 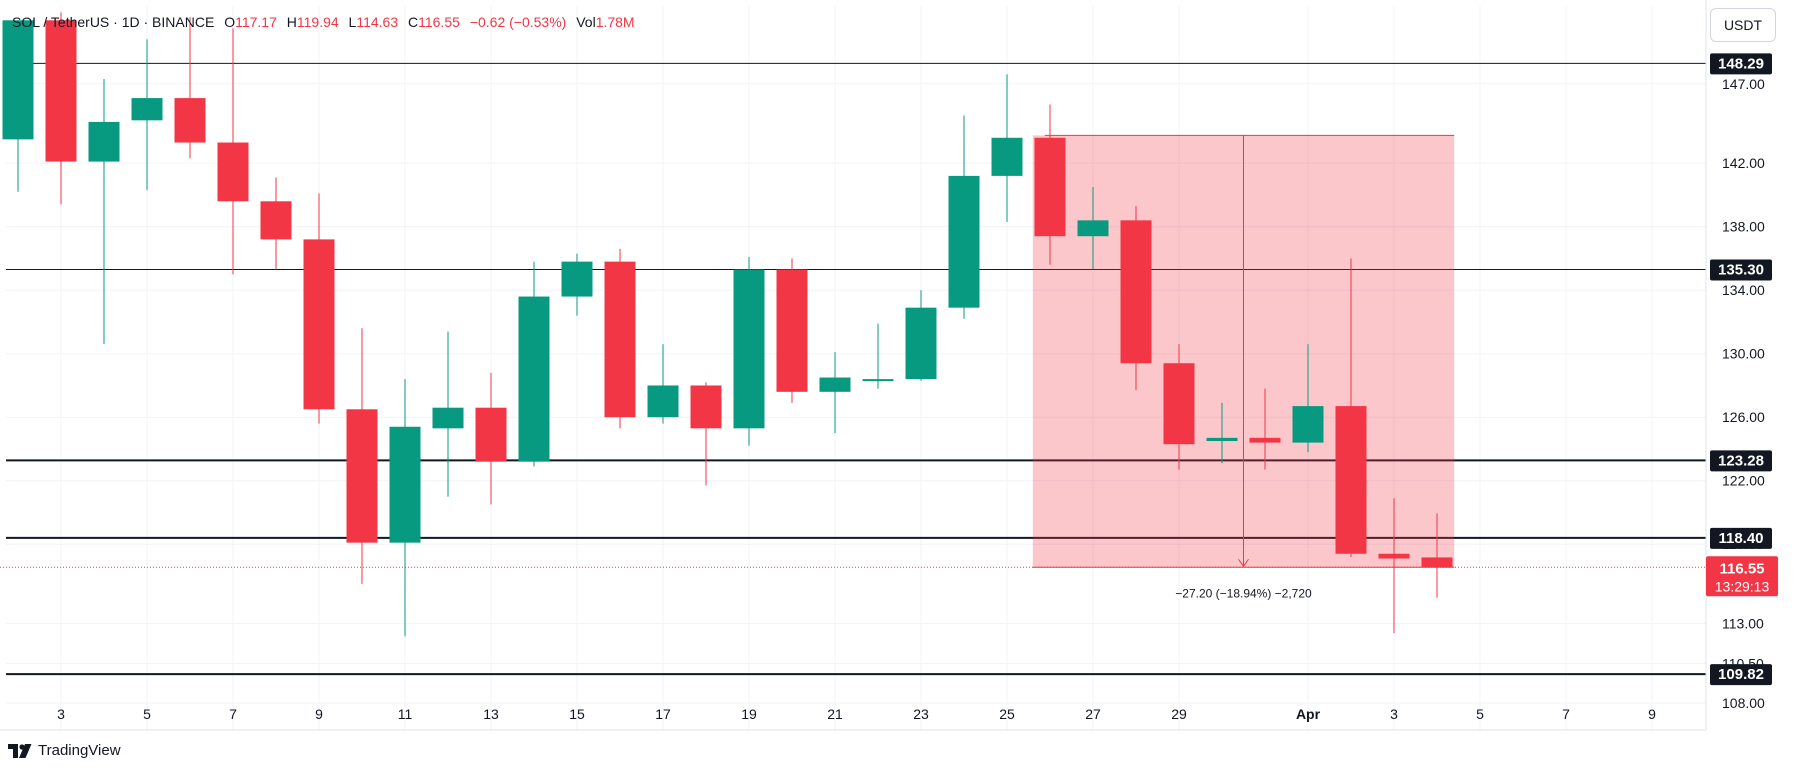 I want to click on time-tick-label: Apr, so click(x=1308, y=714).